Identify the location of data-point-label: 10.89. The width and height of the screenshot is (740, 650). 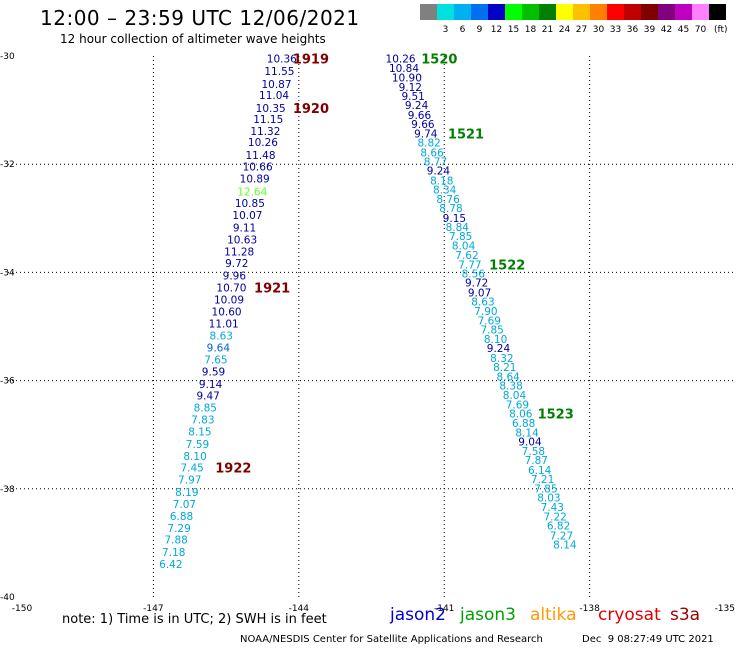
(255, 179).